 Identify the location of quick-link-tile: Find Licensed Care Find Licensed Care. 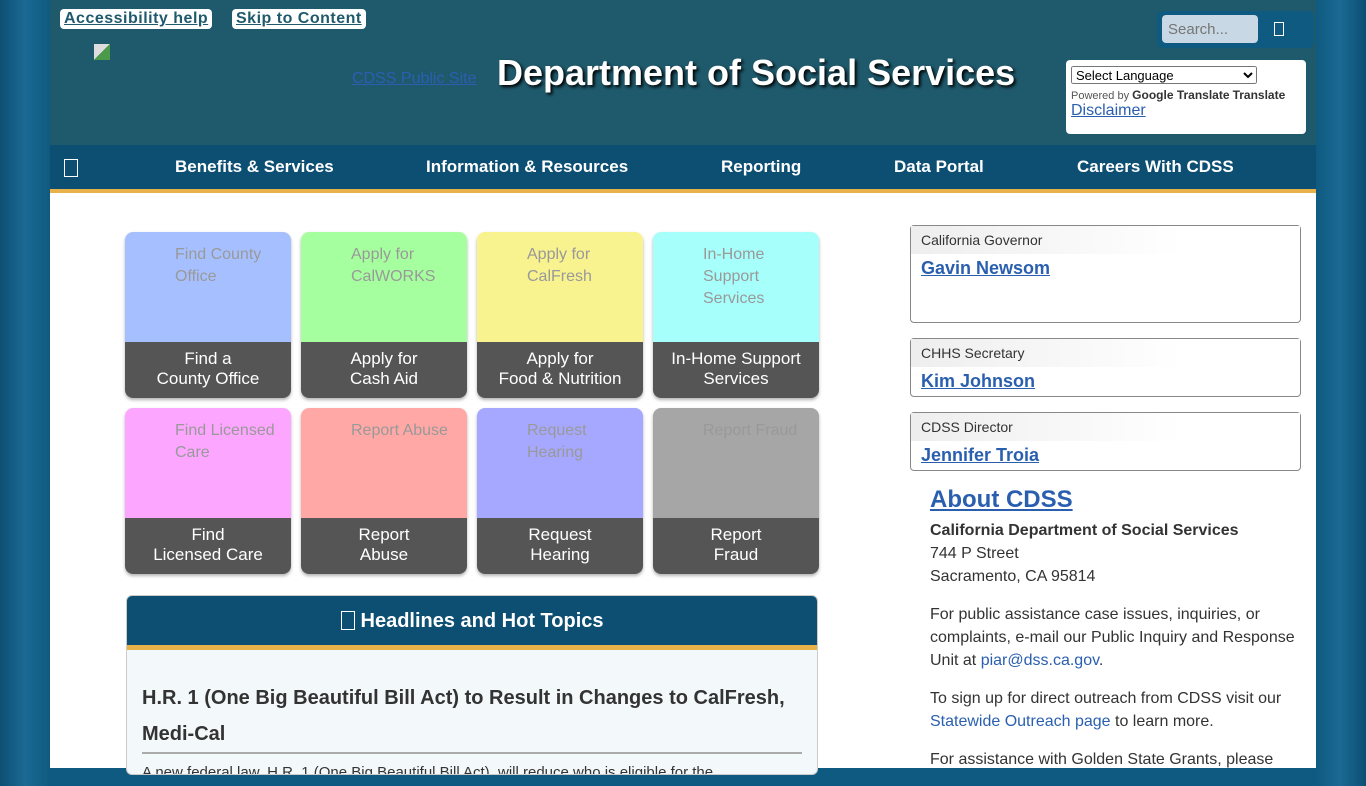
(208, 491).